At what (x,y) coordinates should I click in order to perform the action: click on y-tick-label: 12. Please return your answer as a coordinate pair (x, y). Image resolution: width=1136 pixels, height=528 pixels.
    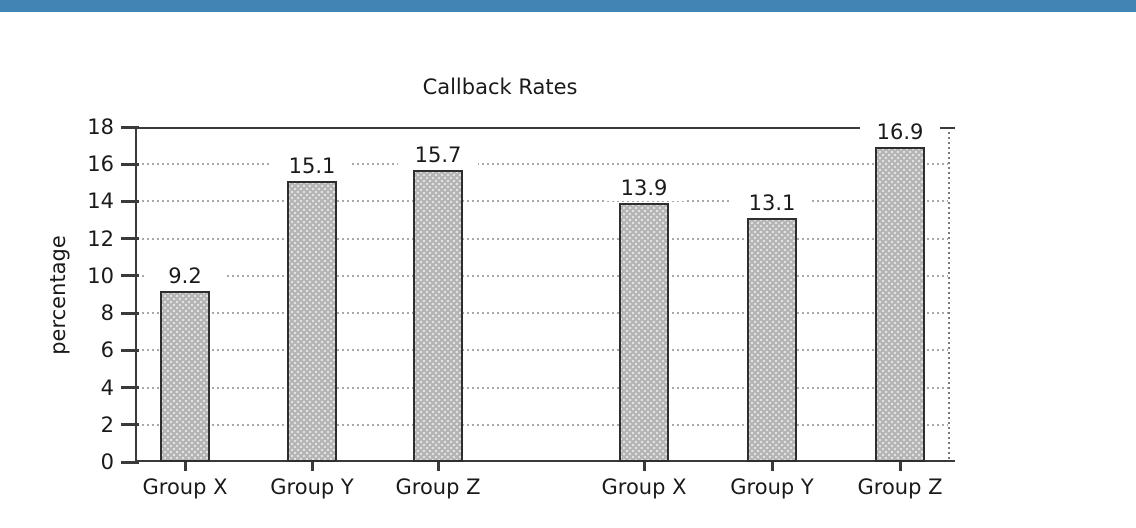
    Looking at the image, I should click on (100, 238).